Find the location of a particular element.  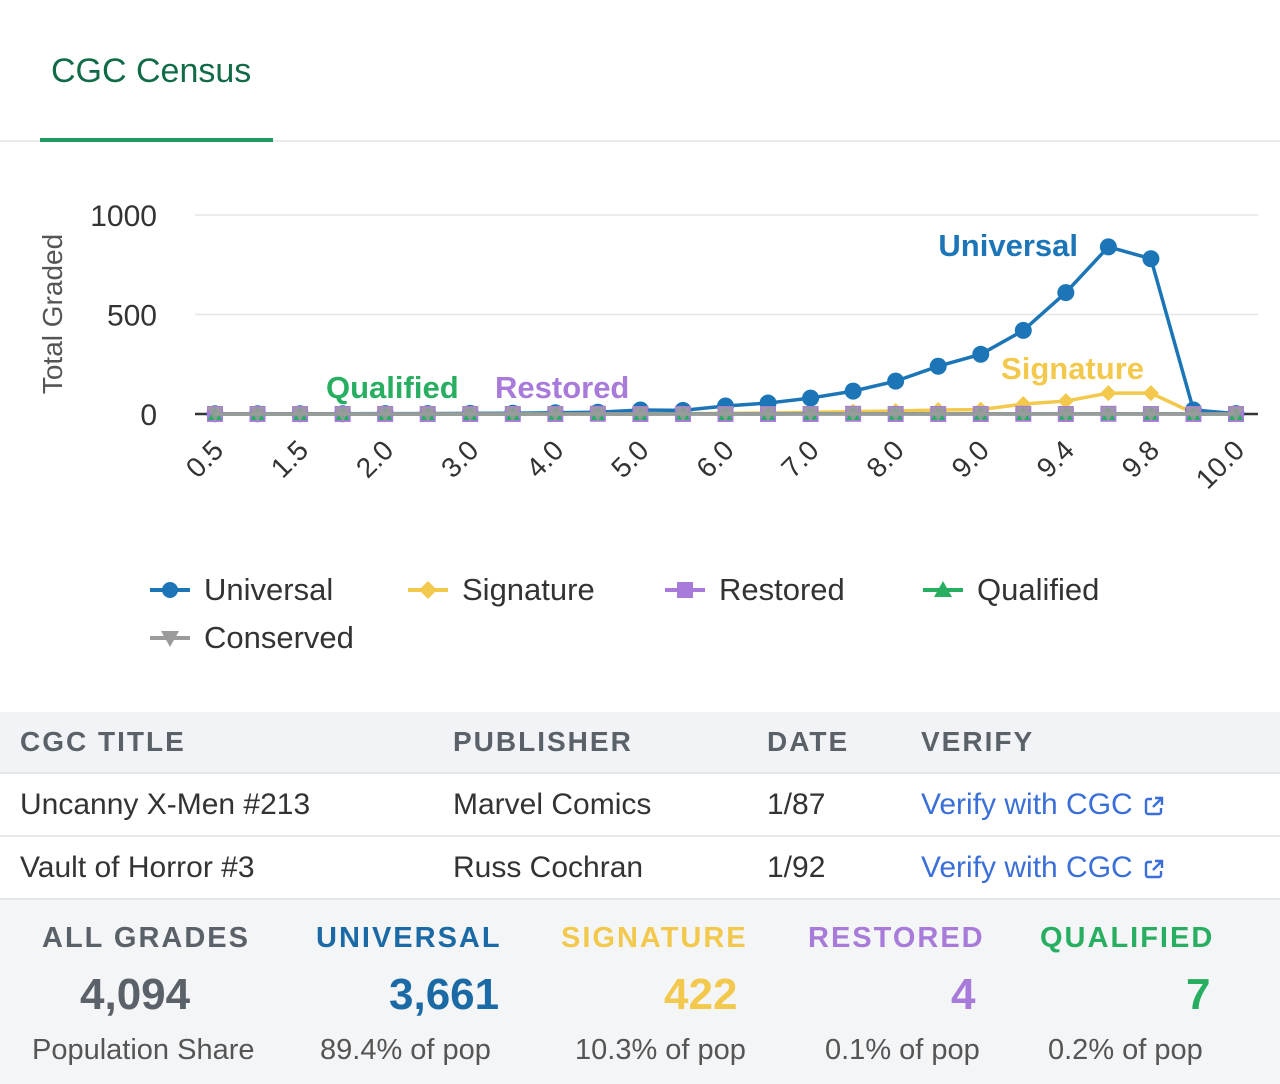

stat-label: ALL GRADES is located at coordinates (146, 938).